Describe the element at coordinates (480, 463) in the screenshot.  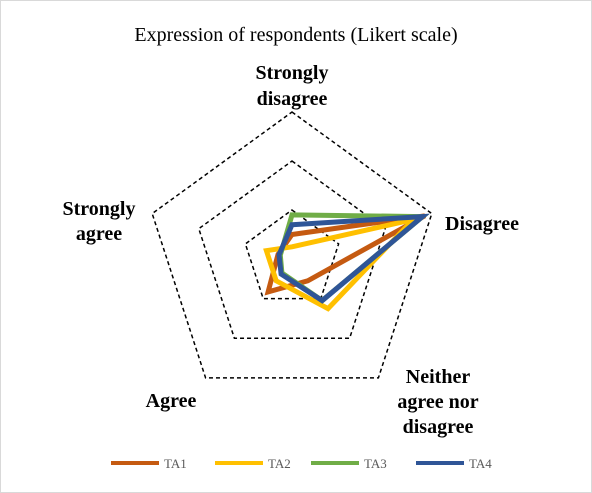
I see `legend-label: TA4` at that location.